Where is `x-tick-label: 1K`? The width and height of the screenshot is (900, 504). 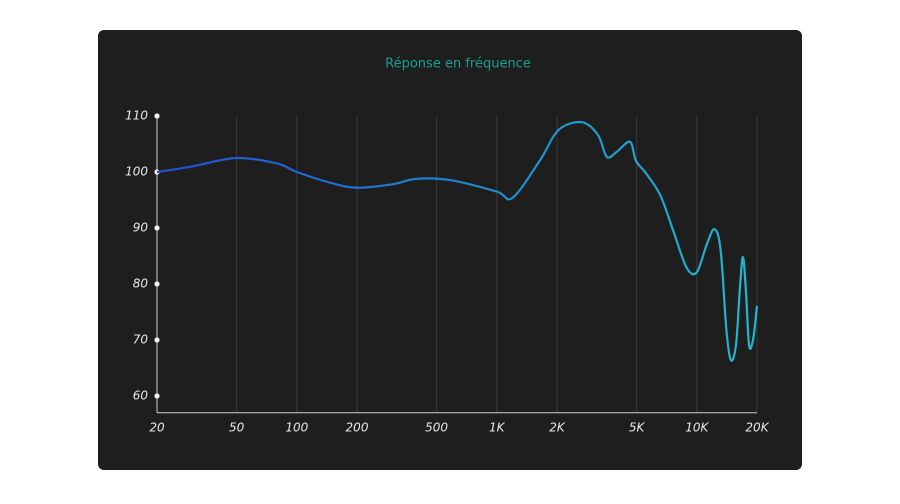 x-tick-label: 1K is located at coordinates (497, 427).